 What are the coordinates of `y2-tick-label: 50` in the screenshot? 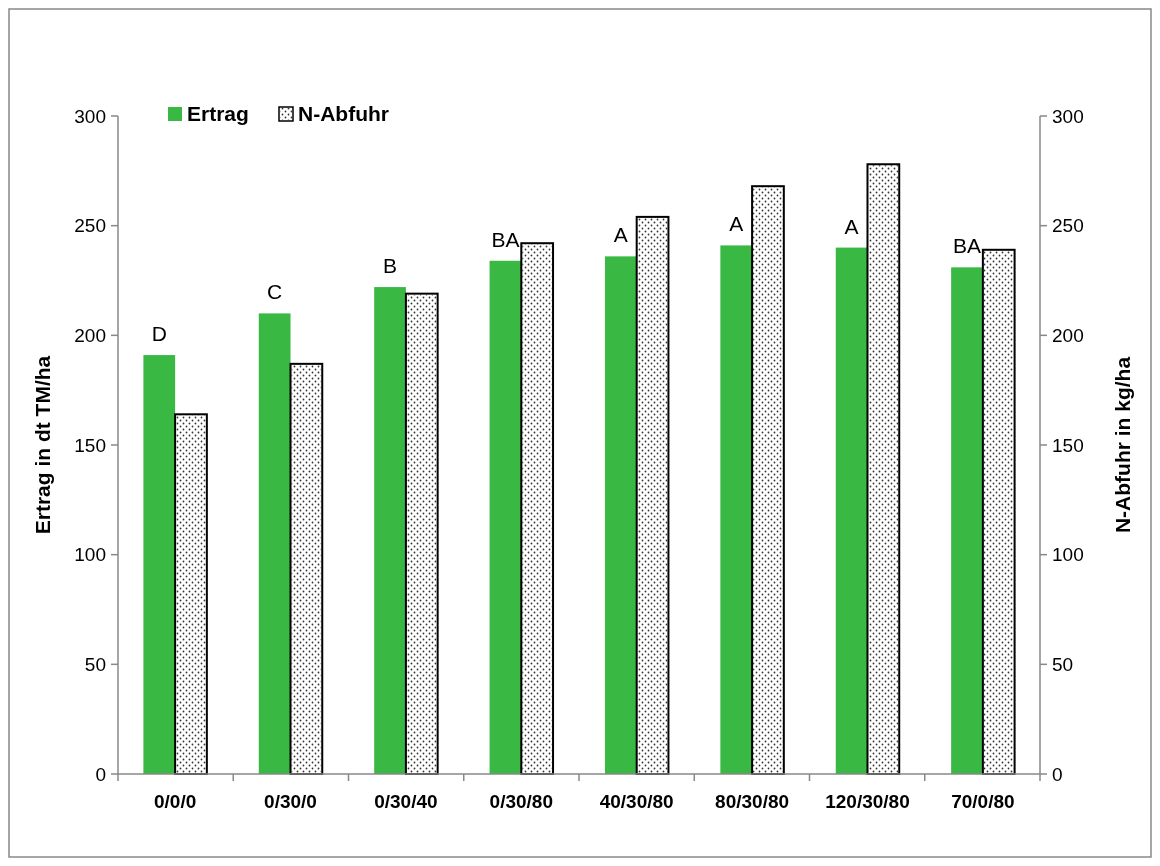 It's located at (1063, 664).